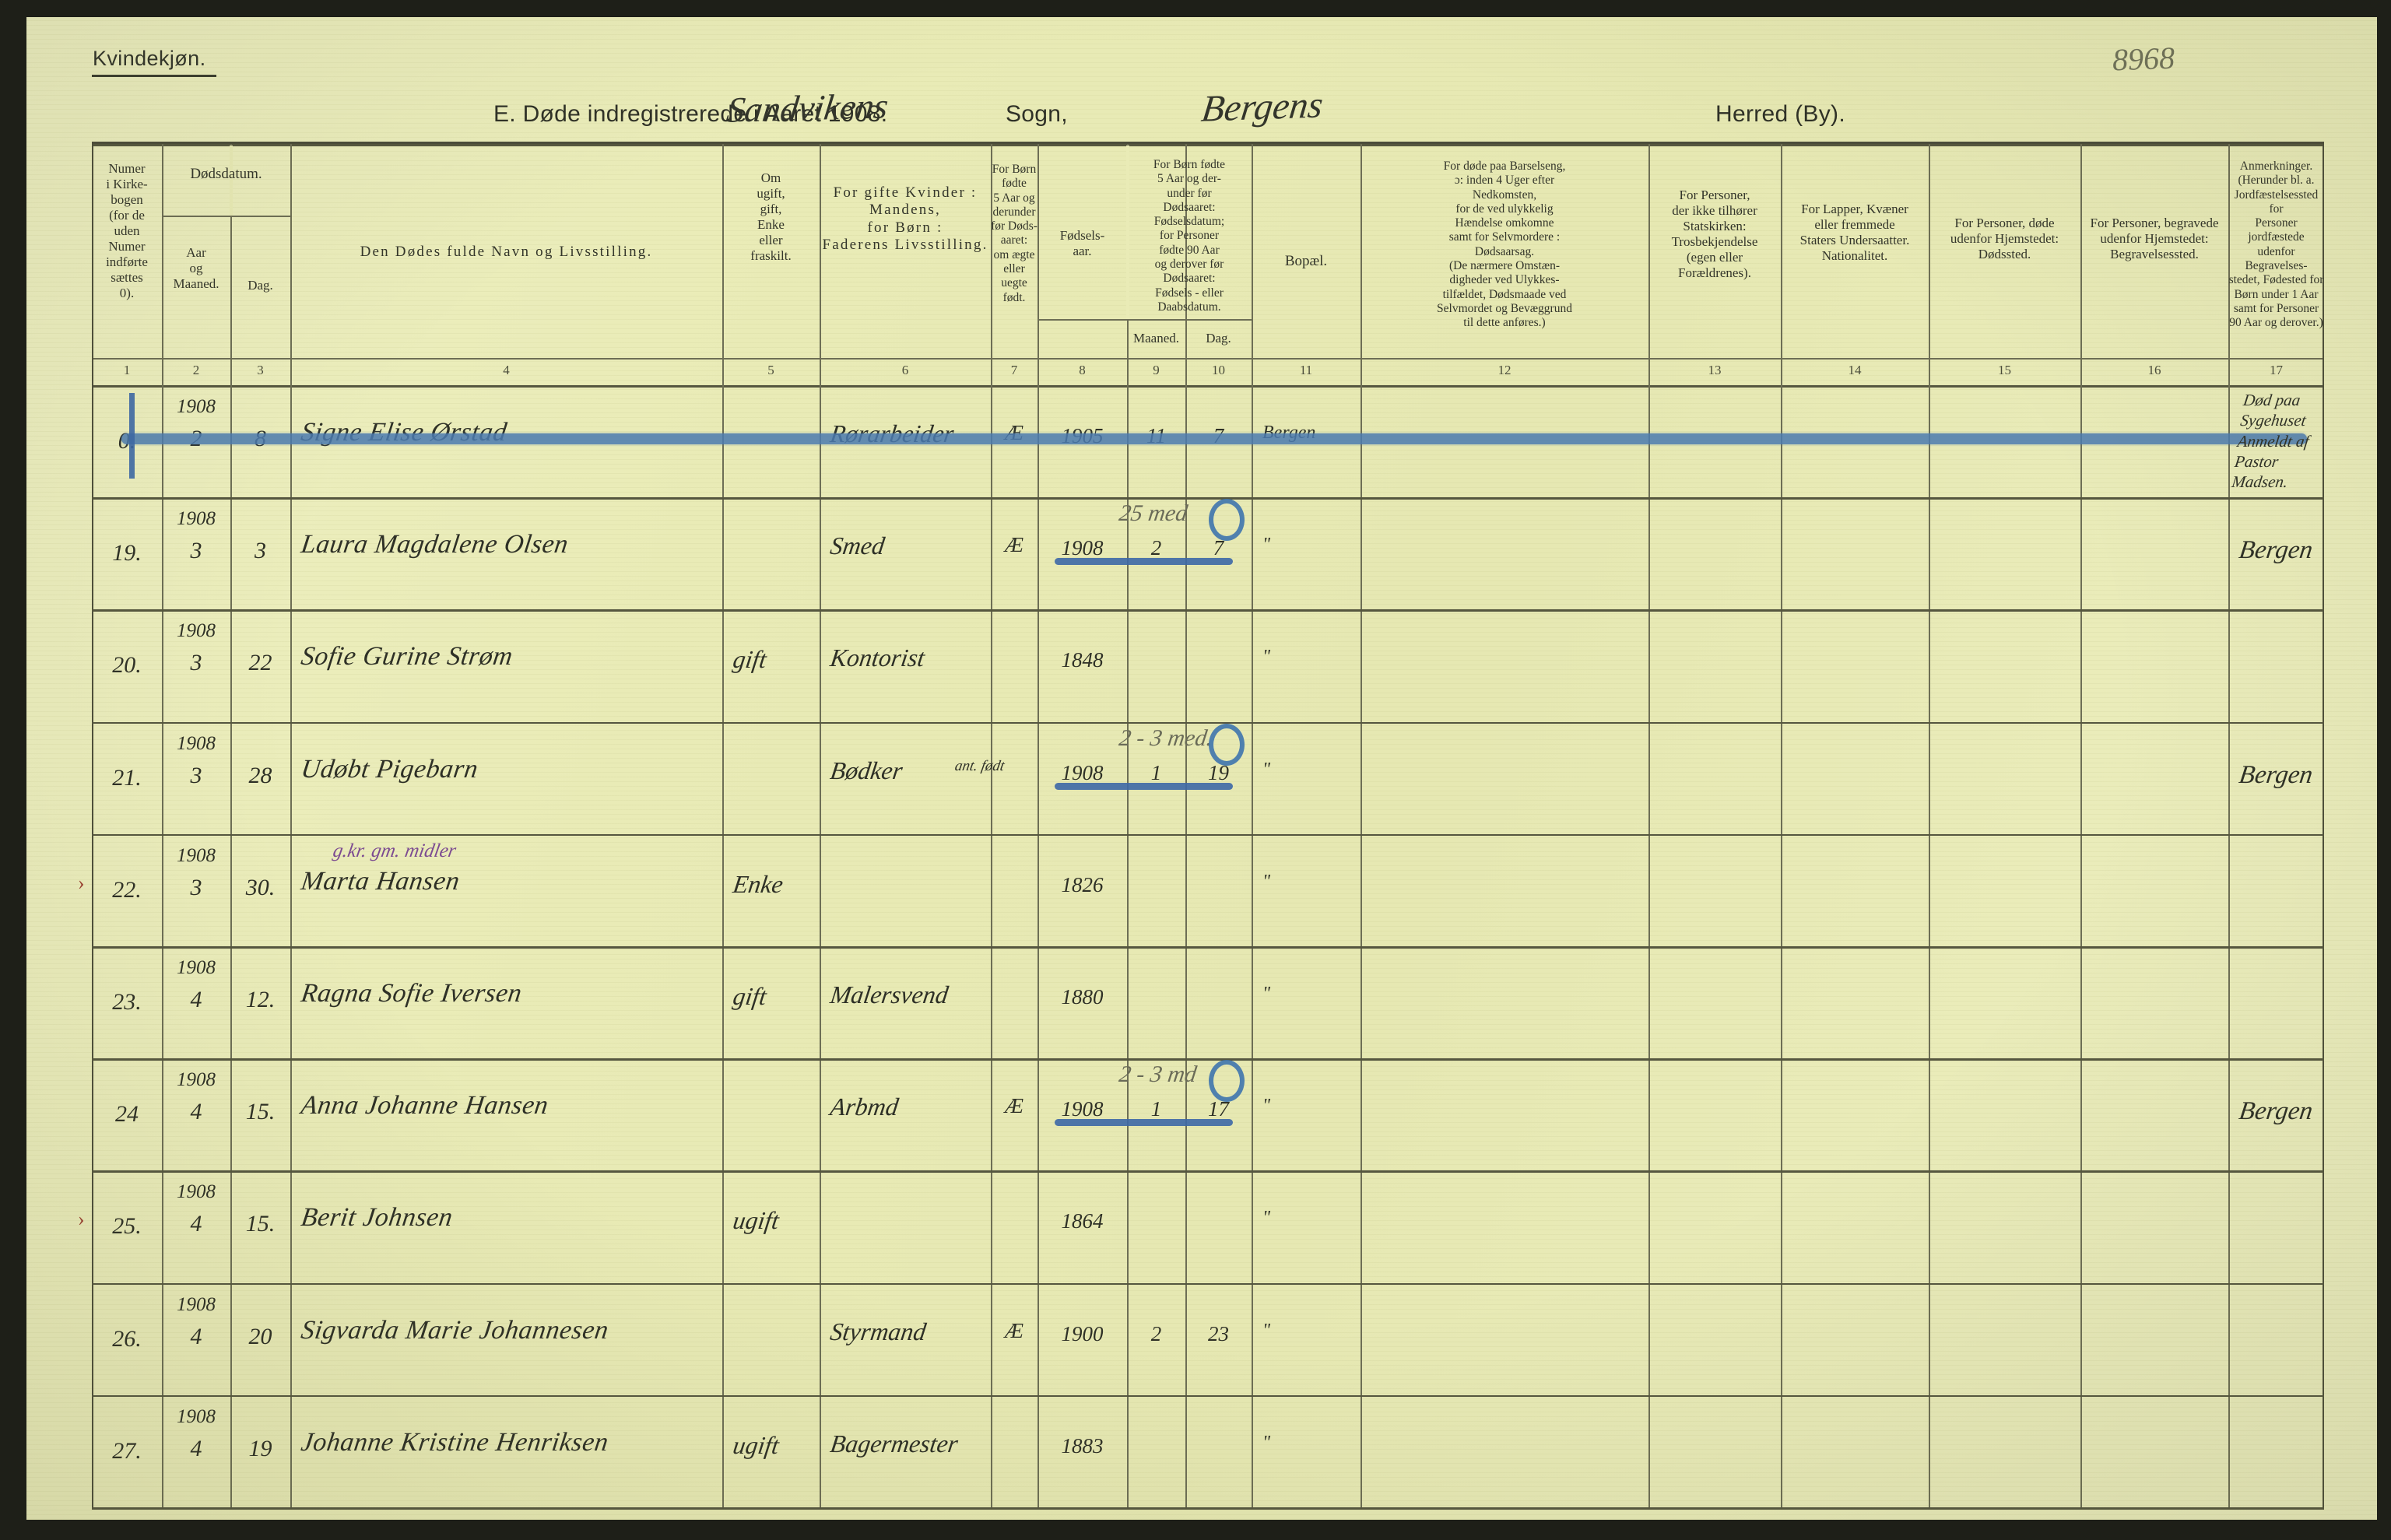 The height and width of the screenshot is (1540, 2391). I want to click on column-number-6: 6, so click(905, 370).